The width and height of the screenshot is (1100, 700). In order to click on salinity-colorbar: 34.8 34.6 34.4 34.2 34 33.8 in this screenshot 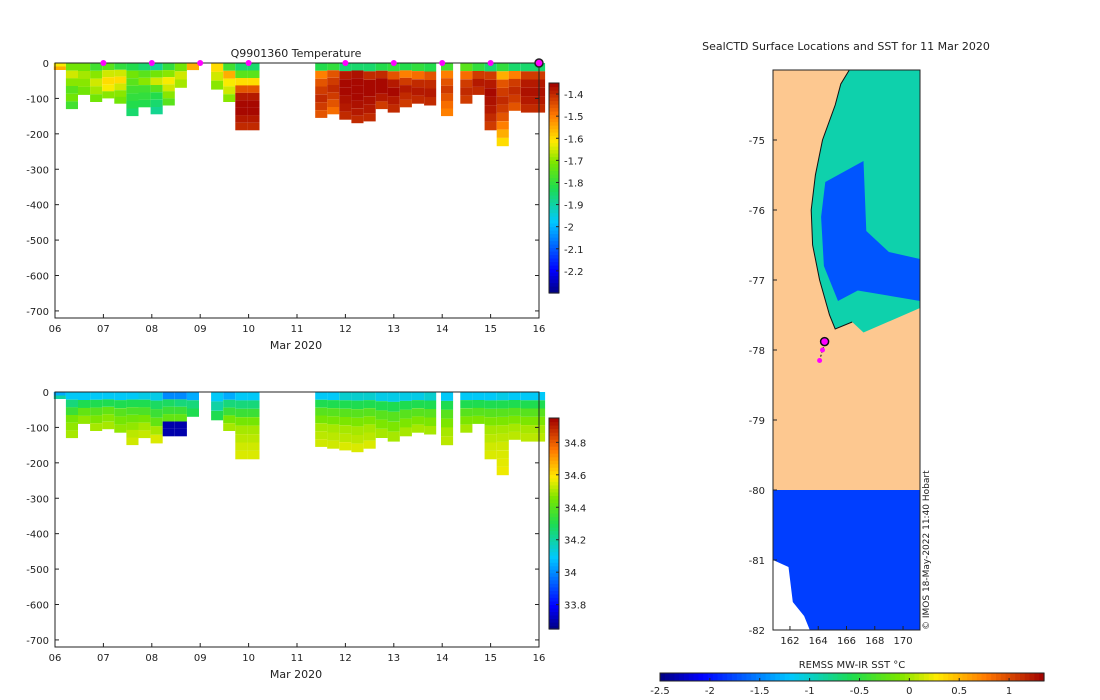, I will do `click(567, 523)`.